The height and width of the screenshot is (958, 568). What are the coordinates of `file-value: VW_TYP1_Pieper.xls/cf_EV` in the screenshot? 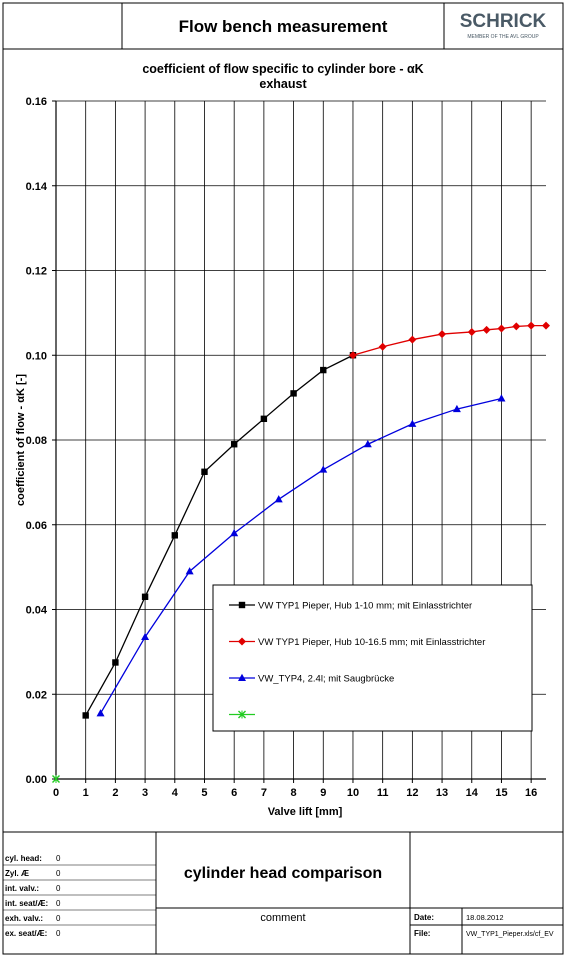 It's located at (510, 934).